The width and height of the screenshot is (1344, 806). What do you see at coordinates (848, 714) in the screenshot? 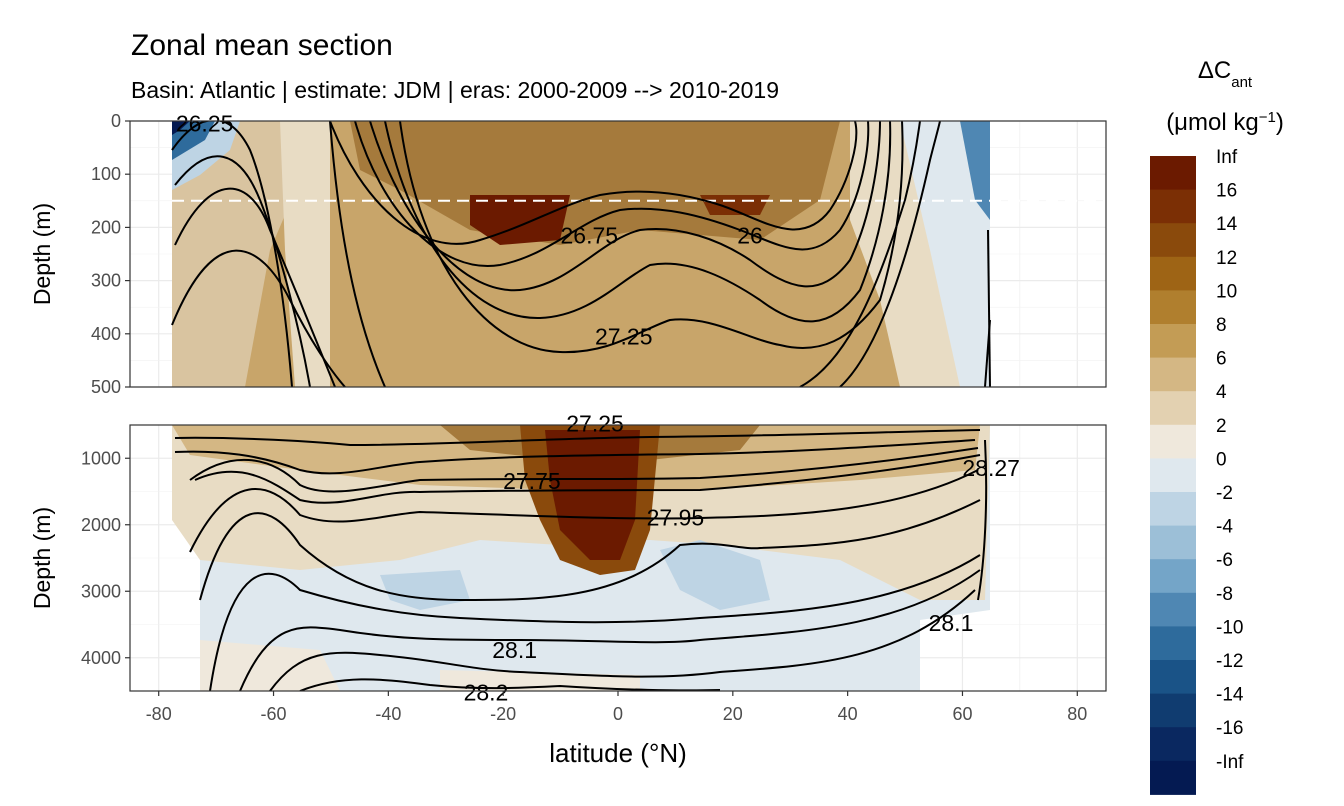
I see `x-tick-label: 40` at bounding box center [848, 714].